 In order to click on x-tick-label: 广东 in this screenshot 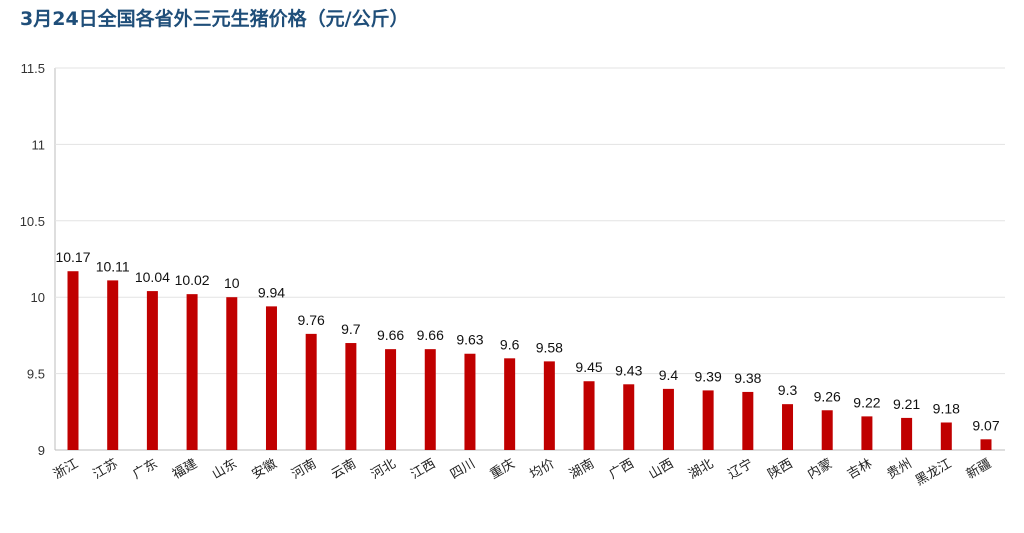, I will do `click(145, 469)`.